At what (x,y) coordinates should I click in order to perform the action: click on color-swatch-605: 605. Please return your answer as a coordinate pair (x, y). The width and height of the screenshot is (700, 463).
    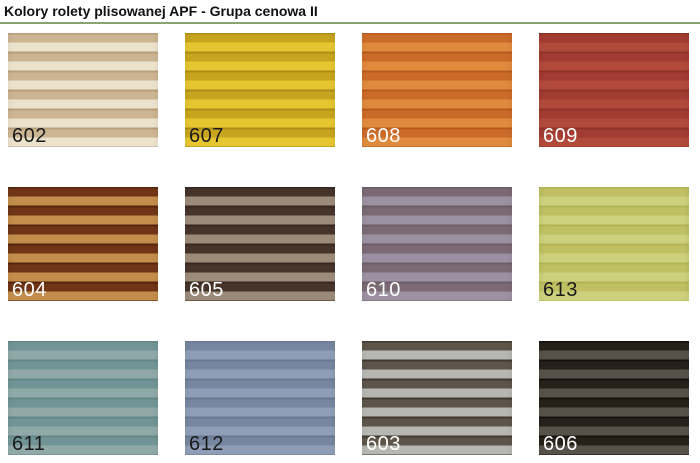
    Looking at the image, I should click on (260, 244).